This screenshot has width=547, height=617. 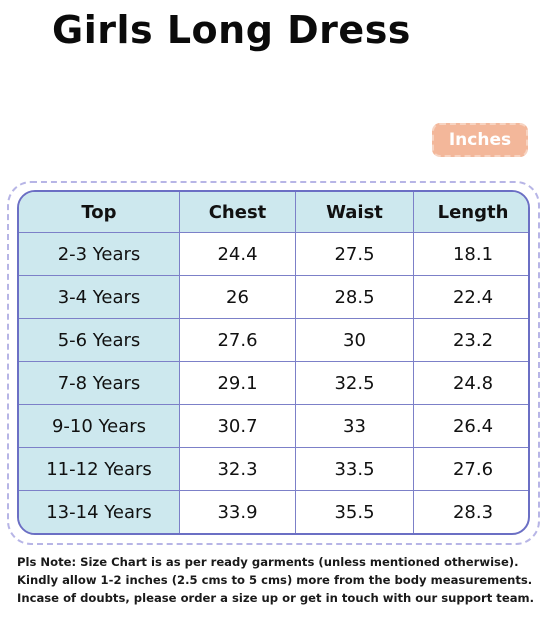 I want to click on page-title: Girls Long Dress, so click(x=231, y=30).